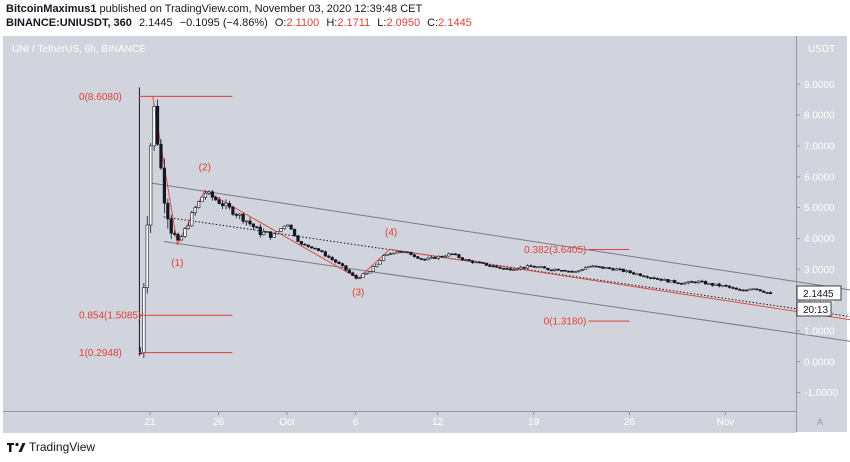  What do you see at coordinates (358, 292) in the screenshot?
I see `wave-label: (3)` at bounding box center [358, 292].